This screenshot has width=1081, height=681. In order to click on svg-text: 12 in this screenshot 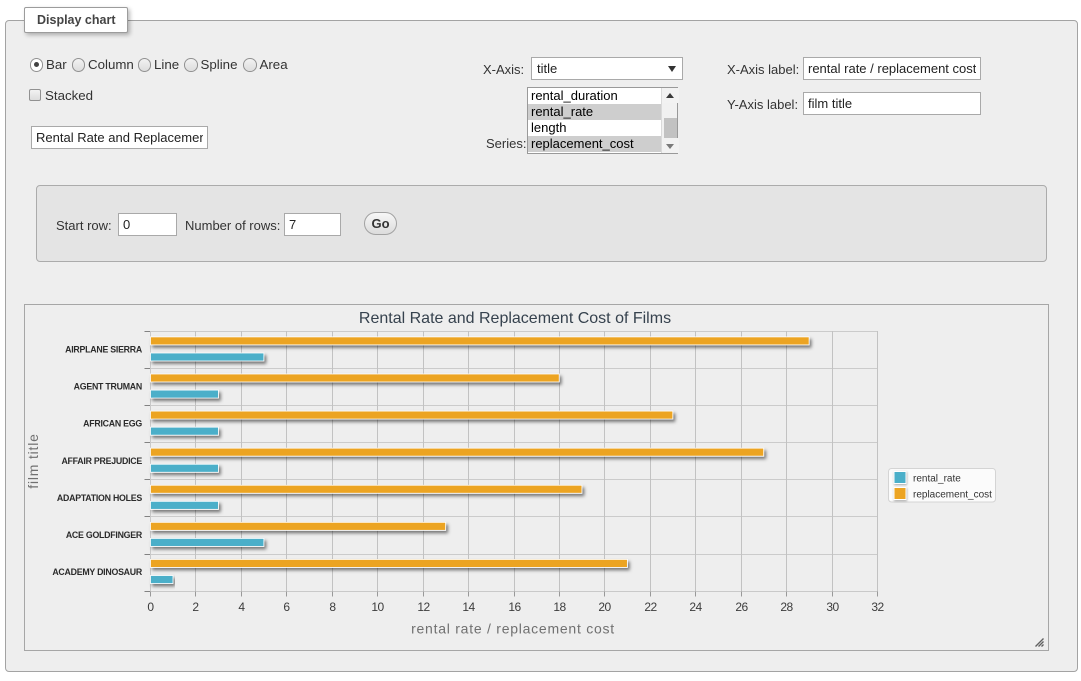, I will do `click(423, 607)`.